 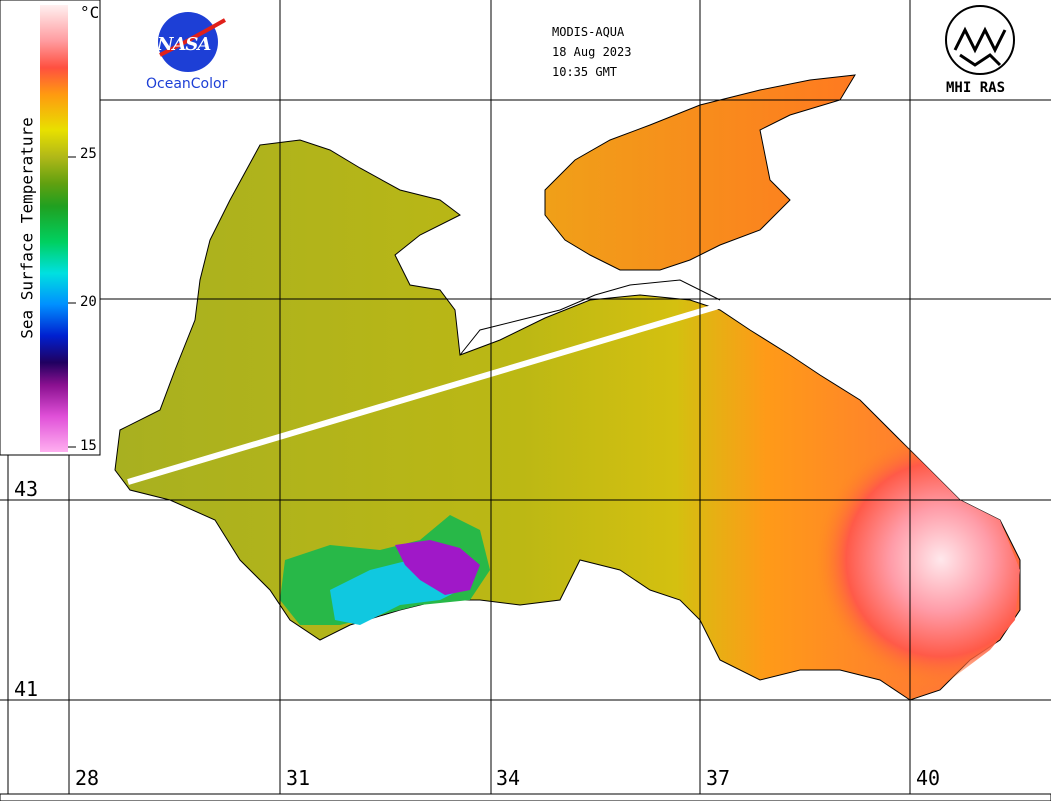 What do you see at coordinates (26, 489) in the screenshot?
I see `lat-label-43: 43` at bounding box center [26, 489].